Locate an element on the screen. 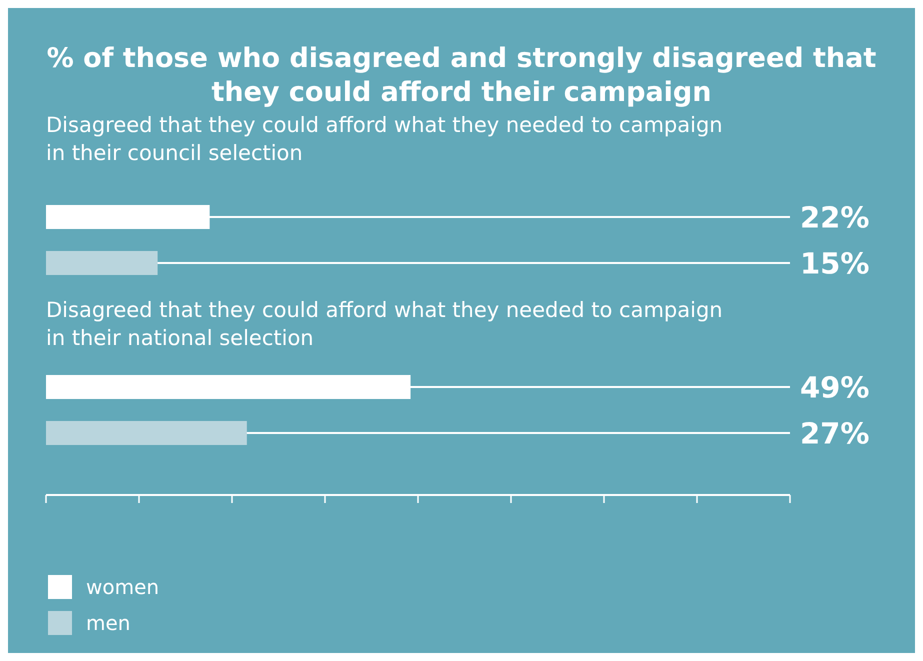 The height and width of the screenshot is (661, 923). y-tick-label: Disagreed that they could afford what they needed to campaign in their council selection is located at coordinates (385, 139).